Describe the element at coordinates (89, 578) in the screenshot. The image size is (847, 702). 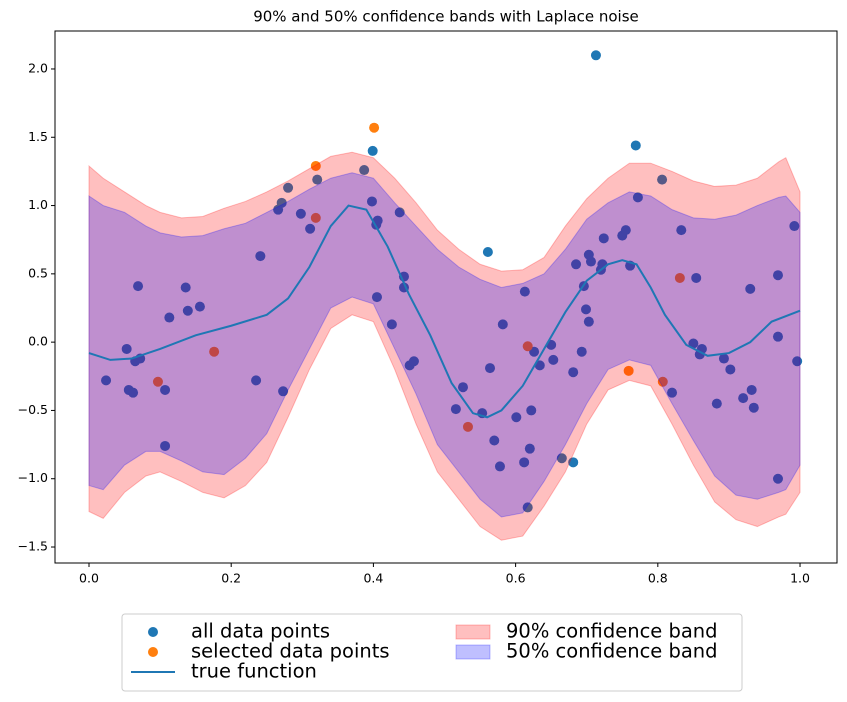
I see `x-tick-label: 0.0` at that location.